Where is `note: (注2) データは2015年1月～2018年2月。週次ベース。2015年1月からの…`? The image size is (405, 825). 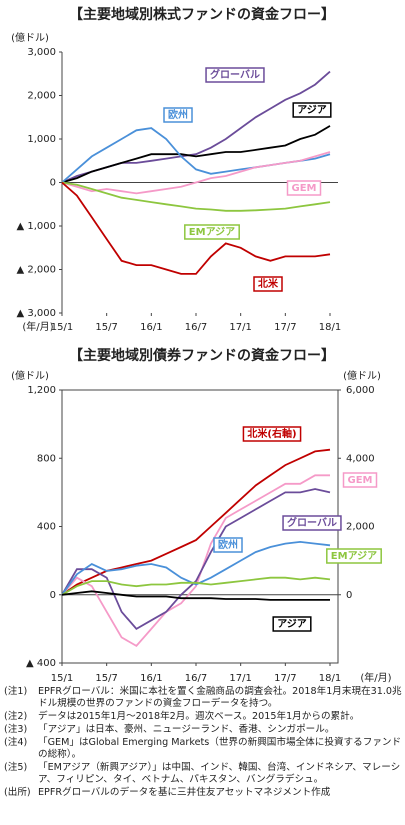 note: (注2) データは2015年1月～2018年2月。週次ベース。2015年1月からの… is located at coordinates (203, 717).